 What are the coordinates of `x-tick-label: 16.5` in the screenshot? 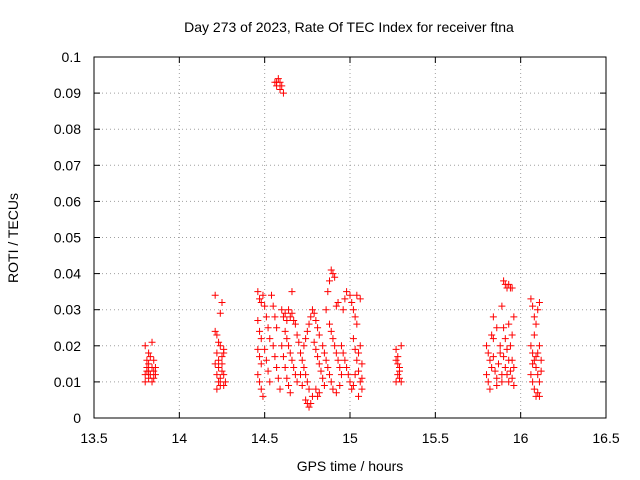 It's located at (605, 438).